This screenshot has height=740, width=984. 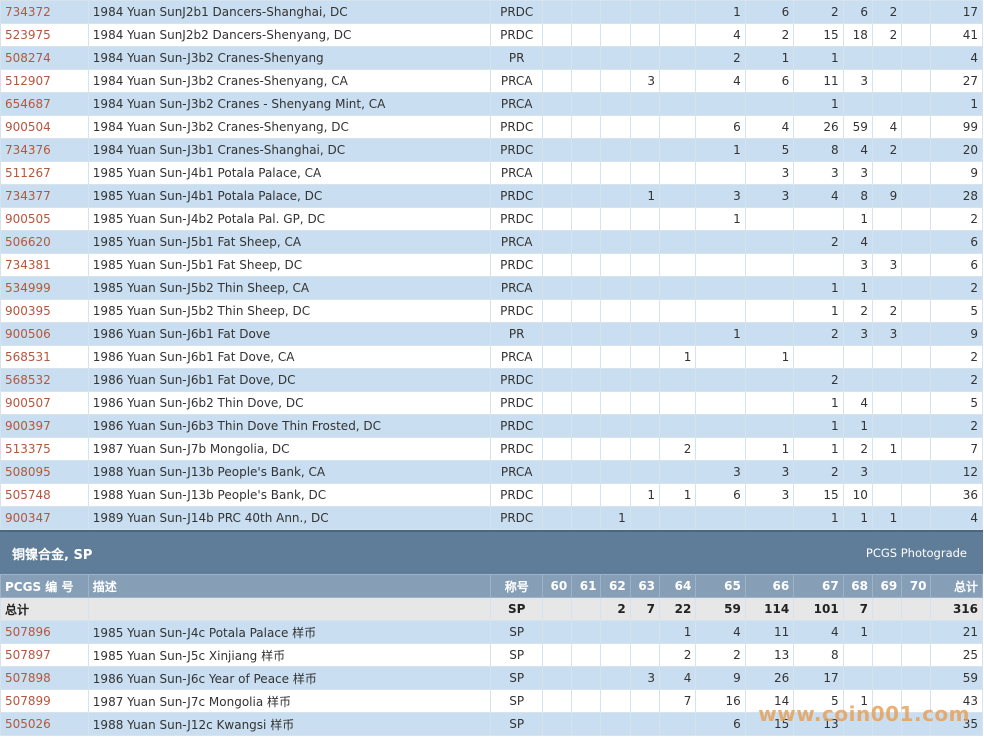 What do you see at coordinates (44, 449) in the screenshot?
I see `pcgs-number-link: 513375` at bounding box center [44, 449].